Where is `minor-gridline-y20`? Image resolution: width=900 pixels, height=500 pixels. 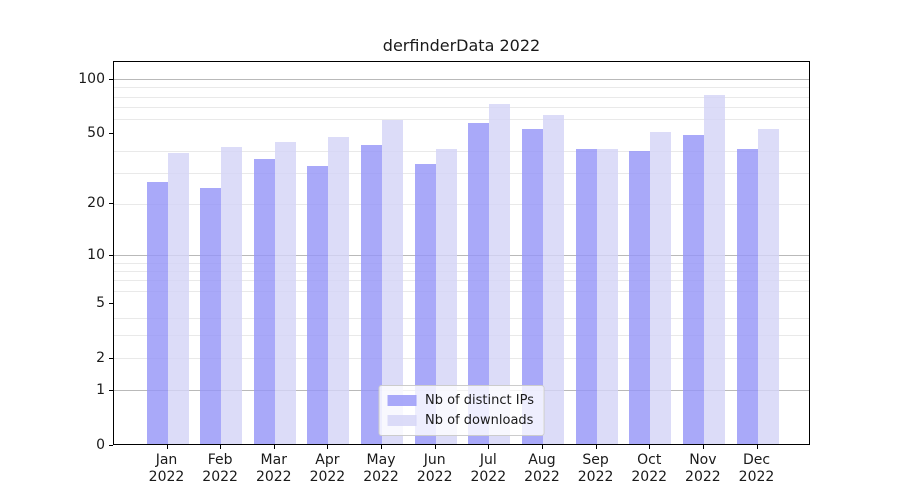 minor-gridline-y20 is located at coordinates (461, 204).